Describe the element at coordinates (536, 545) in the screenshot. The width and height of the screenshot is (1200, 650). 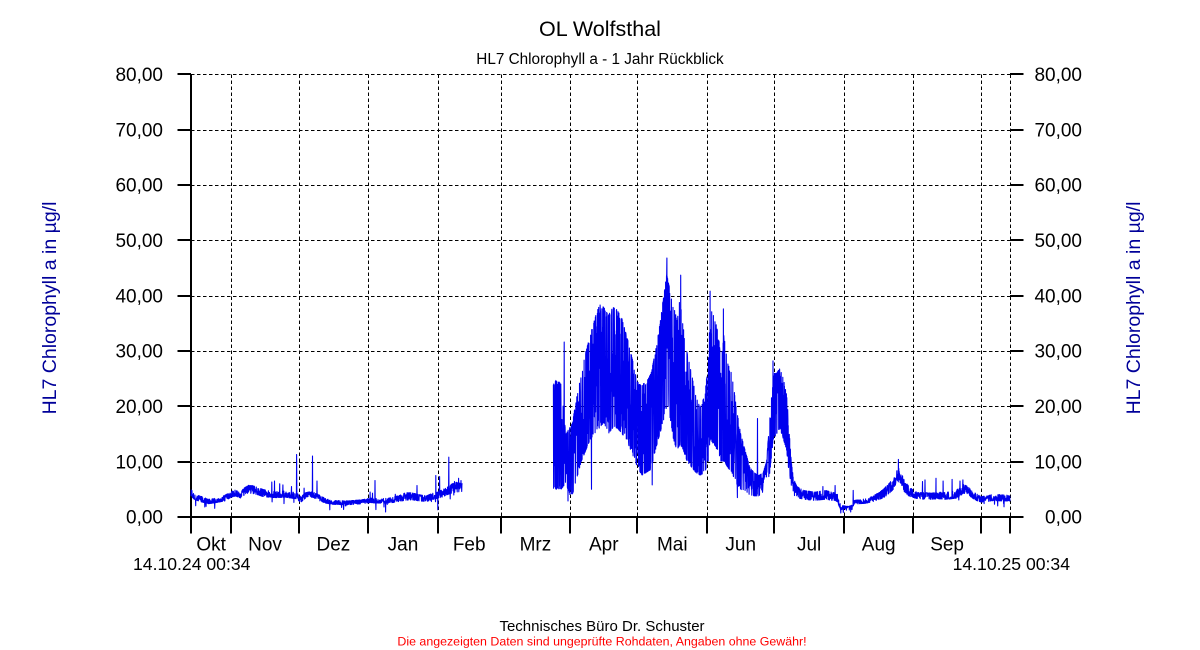
I see `svg-text: Mrz` at that location.